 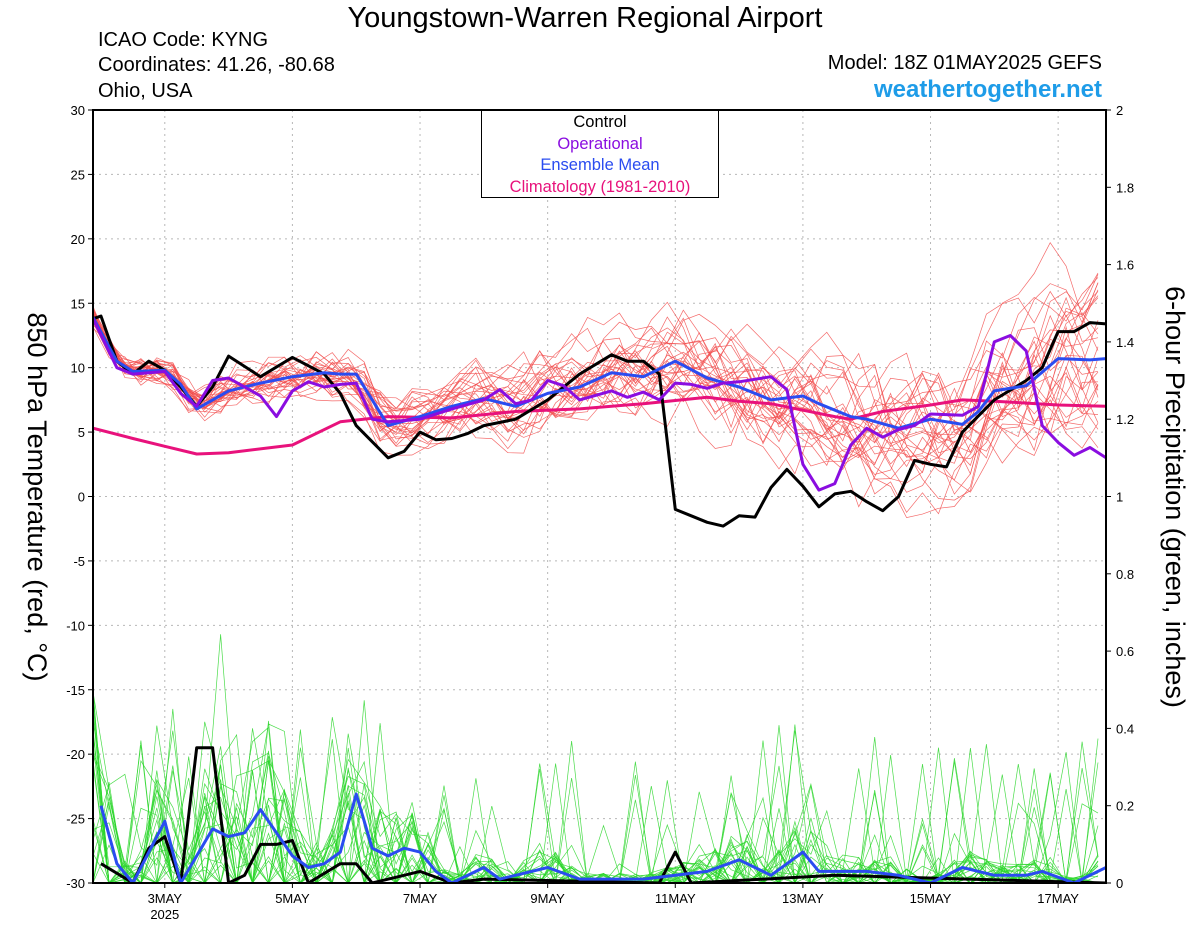 I want to click on climatology-line, so click(x=599, y=425).